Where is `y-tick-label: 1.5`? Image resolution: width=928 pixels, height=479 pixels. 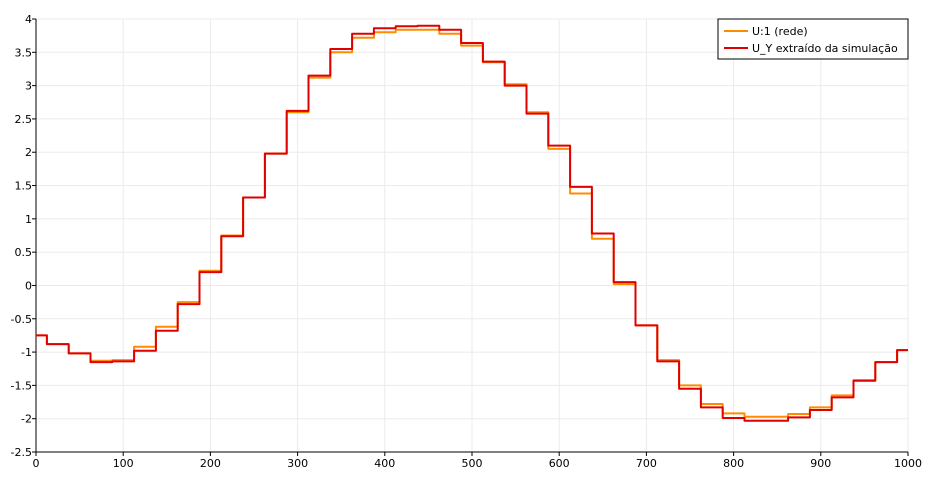
y-tick-label: 1.5 is located at coordinates (24, 186).